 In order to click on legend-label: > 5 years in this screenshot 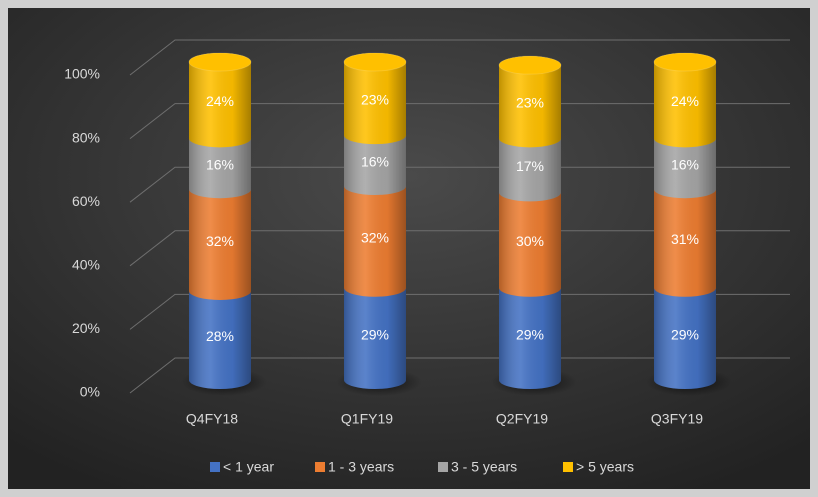, I will do `click(605, 467)`.